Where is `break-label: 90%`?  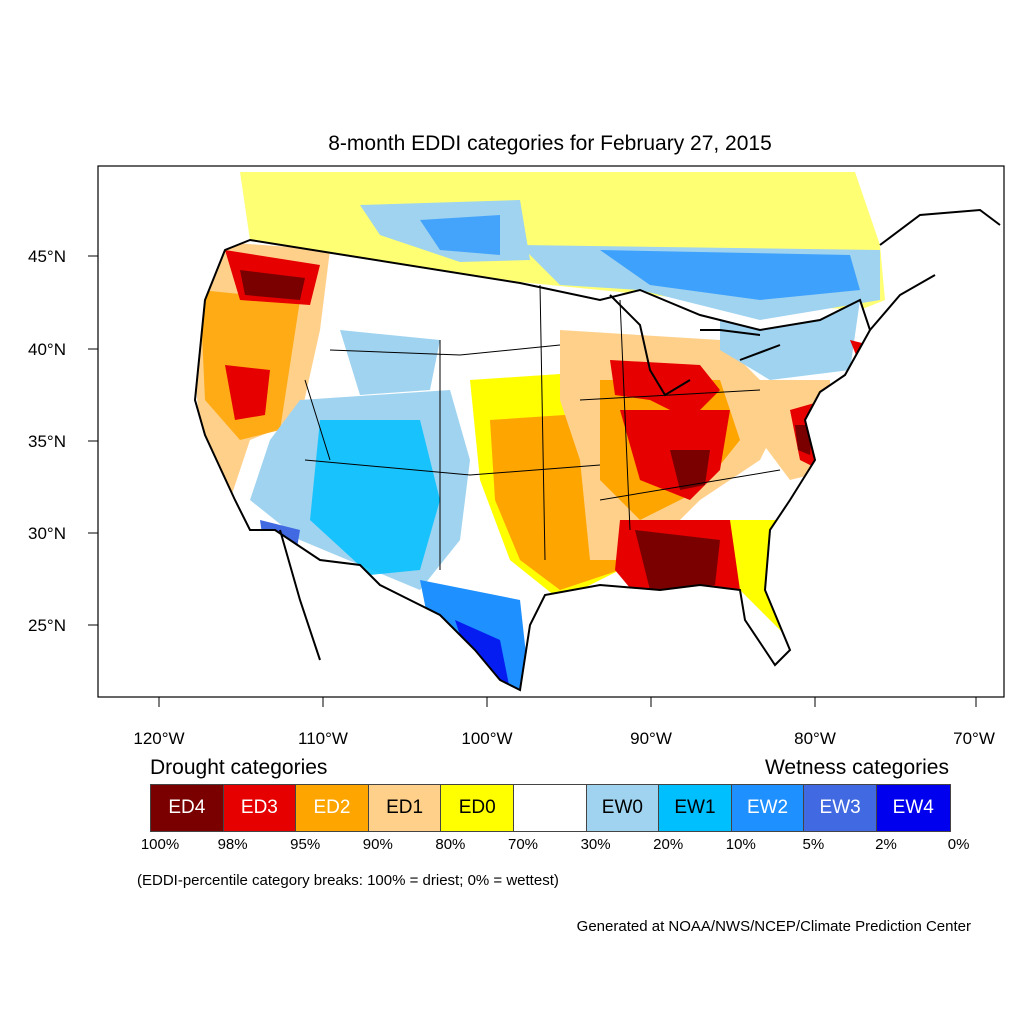 break-label: 90% is located at coordinates (377, 844).